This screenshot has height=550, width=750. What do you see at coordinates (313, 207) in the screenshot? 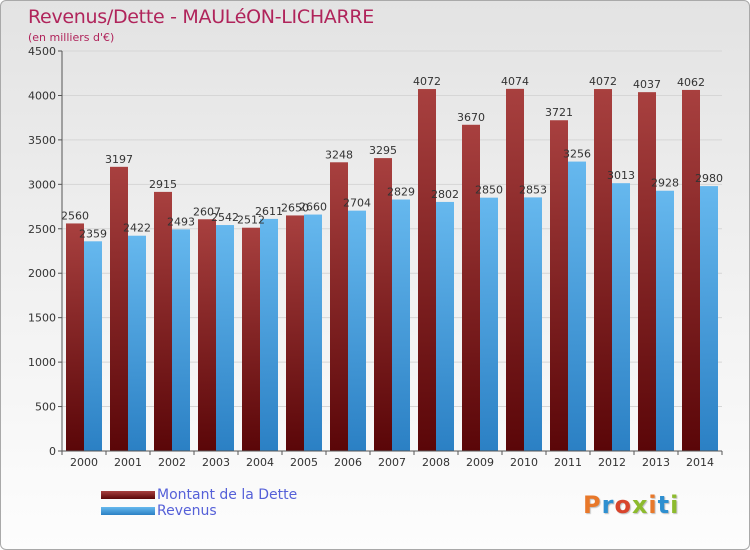
I see `value-label-revenue: 2660` at bounding box center [313, 207].